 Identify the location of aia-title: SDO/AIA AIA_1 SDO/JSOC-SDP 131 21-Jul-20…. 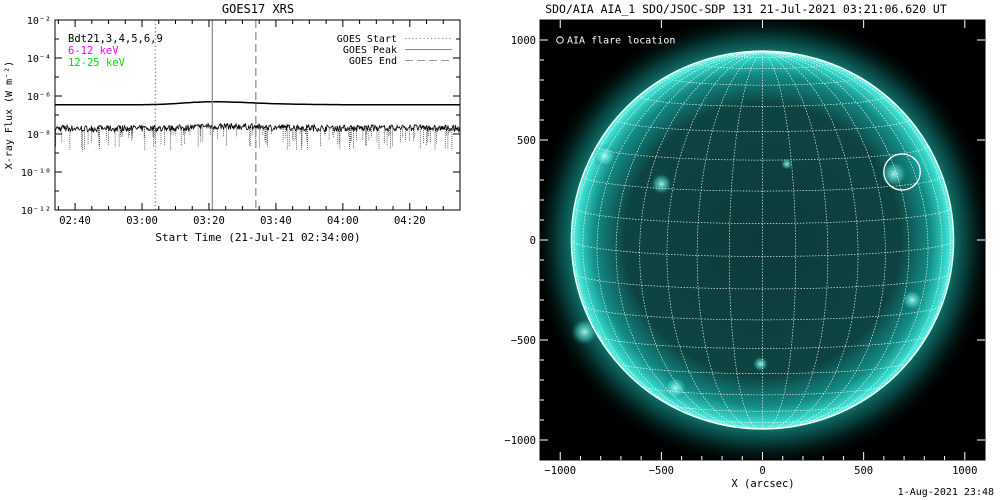
(746, 9).